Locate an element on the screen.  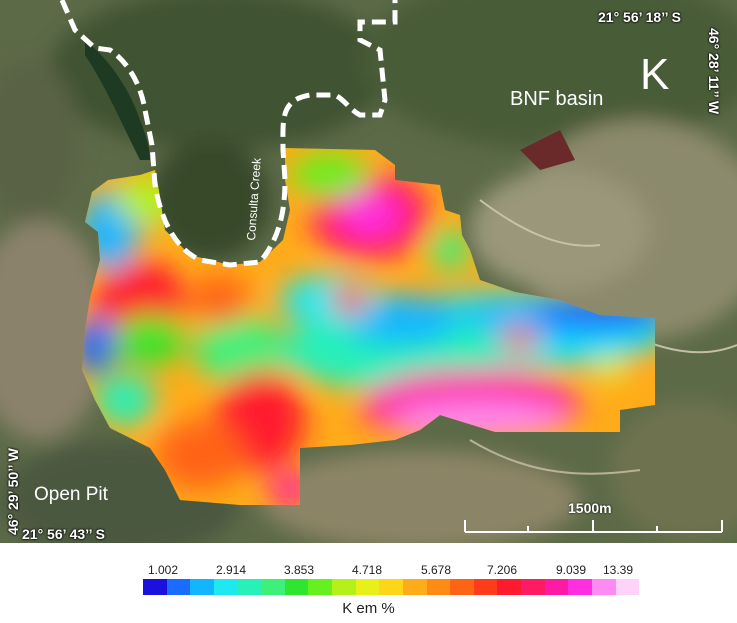
panel-letter: K is located at coordinates (655, 74).